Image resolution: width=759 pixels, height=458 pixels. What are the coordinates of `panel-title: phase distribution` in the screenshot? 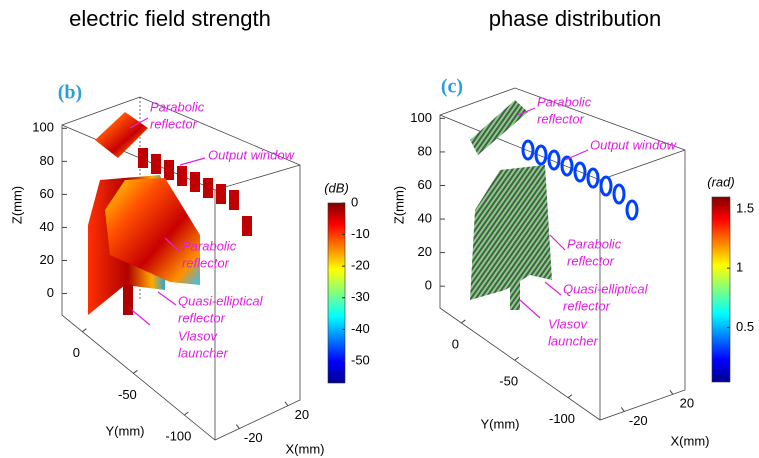 It's located at (575, 18).